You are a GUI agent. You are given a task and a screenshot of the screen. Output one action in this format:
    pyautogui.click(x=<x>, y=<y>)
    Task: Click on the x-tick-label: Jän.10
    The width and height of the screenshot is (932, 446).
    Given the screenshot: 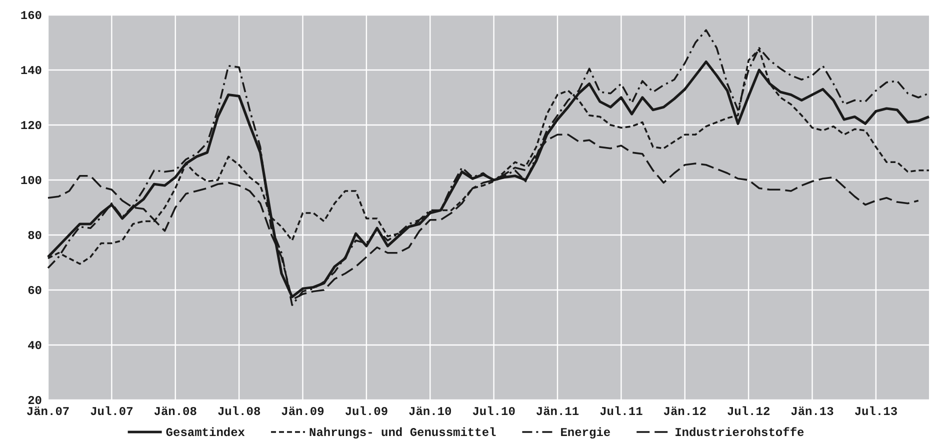 What is the action you would take?
    pyautogui.click(x=430, y=412)
    